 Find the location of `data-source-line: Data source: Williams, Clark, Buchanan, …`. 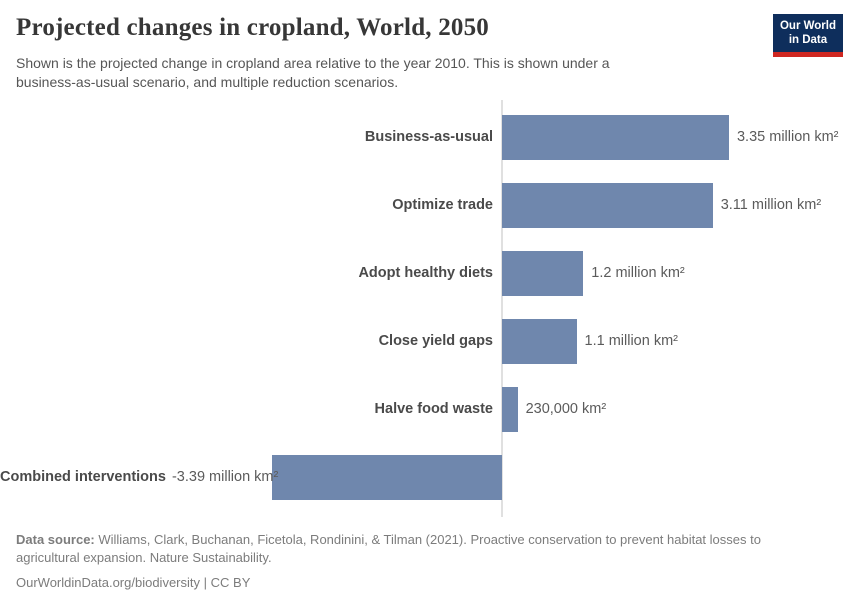

data-source-line: Data source: Williams, Clark, Buchanan, … is located at coordinates (416, 549).